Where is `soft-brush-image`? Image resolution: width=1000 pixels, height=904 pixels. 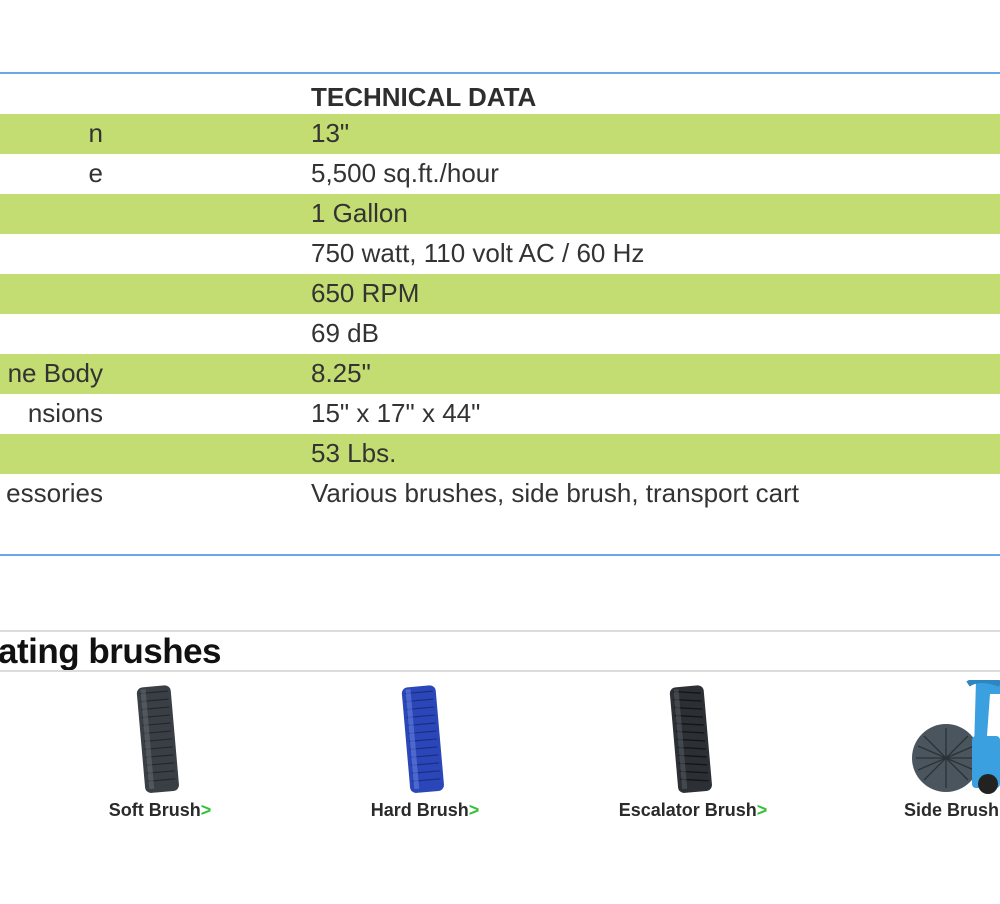
soft-brush-image is located at coordinates (157, 739).